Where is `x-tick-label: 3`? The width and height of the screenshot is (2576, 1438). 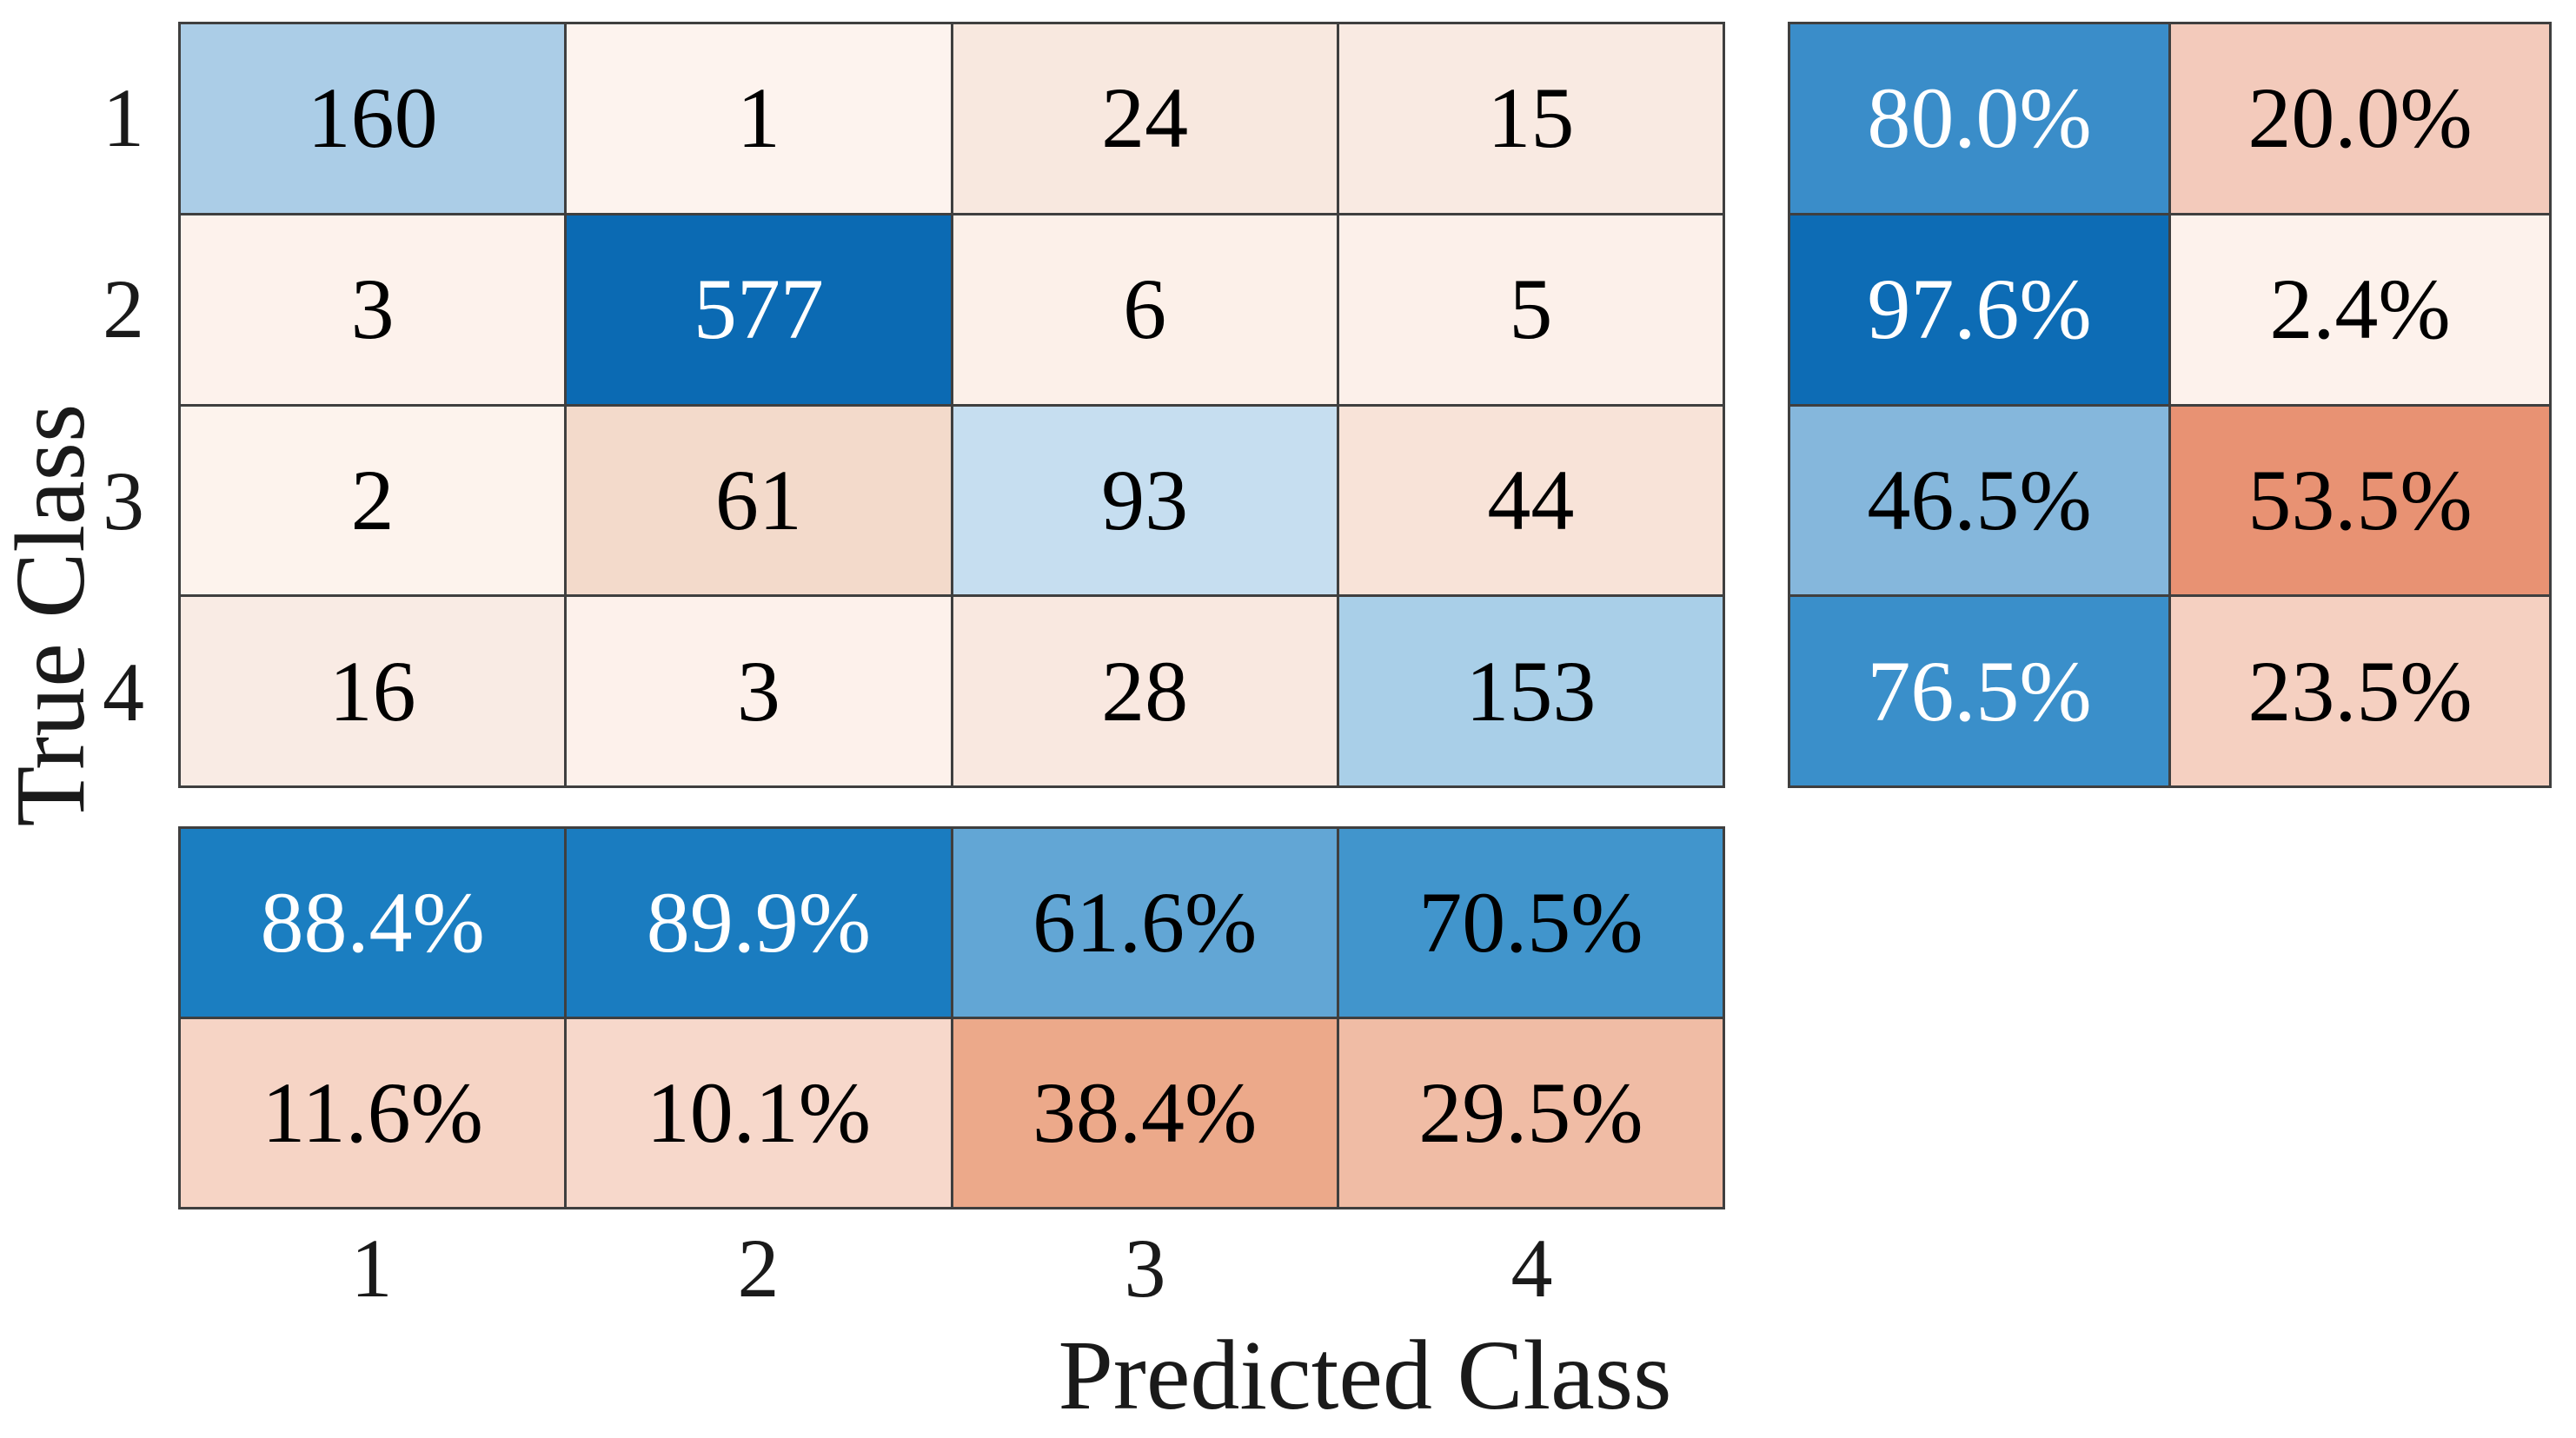 x-tick-label: 3 is located at coordinates (1145, 1268).